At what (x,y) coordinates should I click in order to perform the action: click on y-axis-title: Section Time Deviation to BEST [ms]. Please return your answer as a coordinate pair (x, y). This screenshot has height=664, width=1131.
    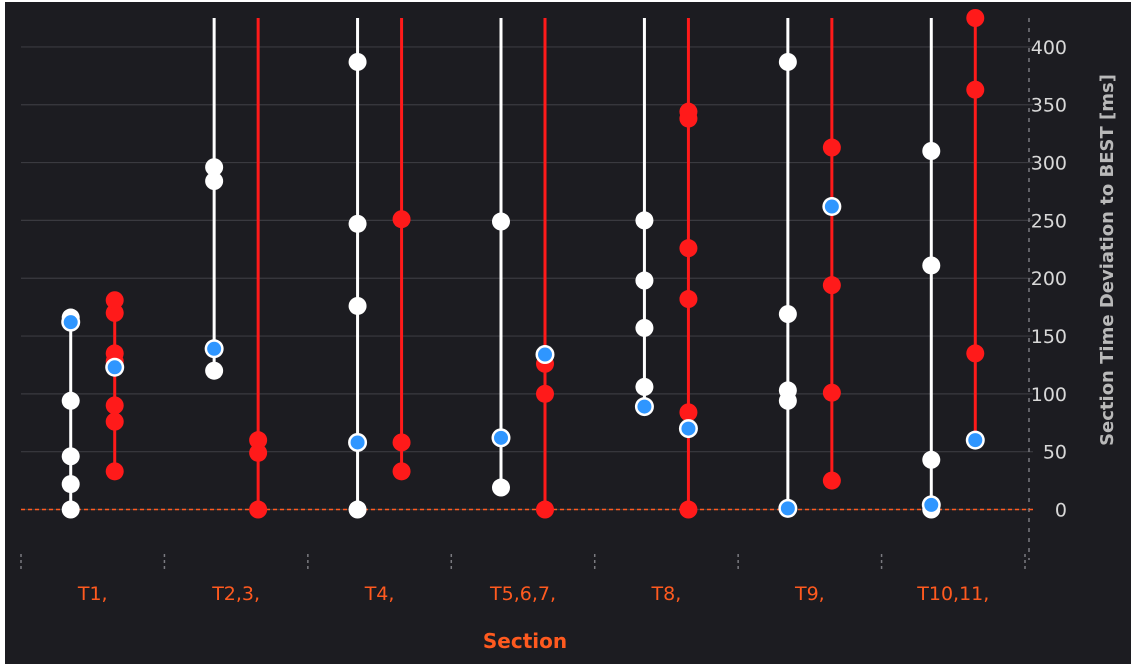
    Looking at the image, I should click on (1107, 260).